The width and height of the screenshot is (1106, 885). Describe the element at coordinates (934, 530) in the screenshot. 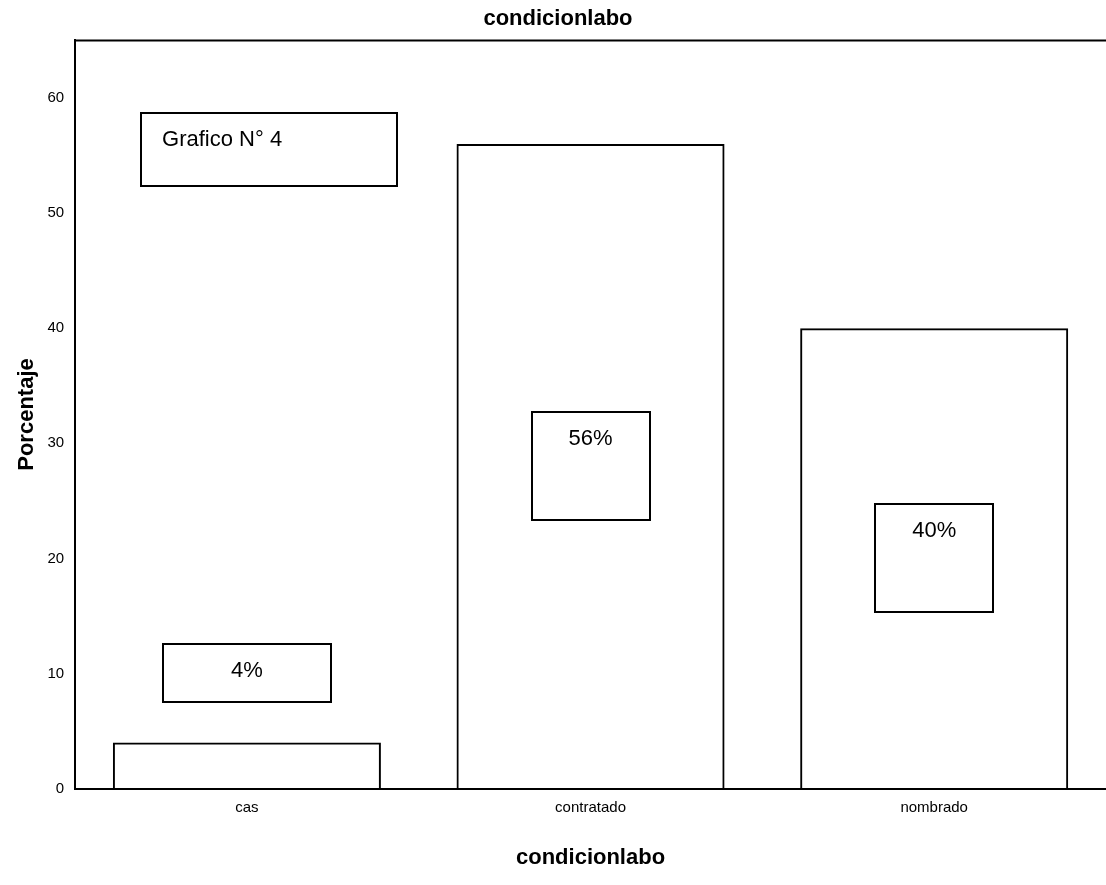

I see `data-label: 40%` at that location.